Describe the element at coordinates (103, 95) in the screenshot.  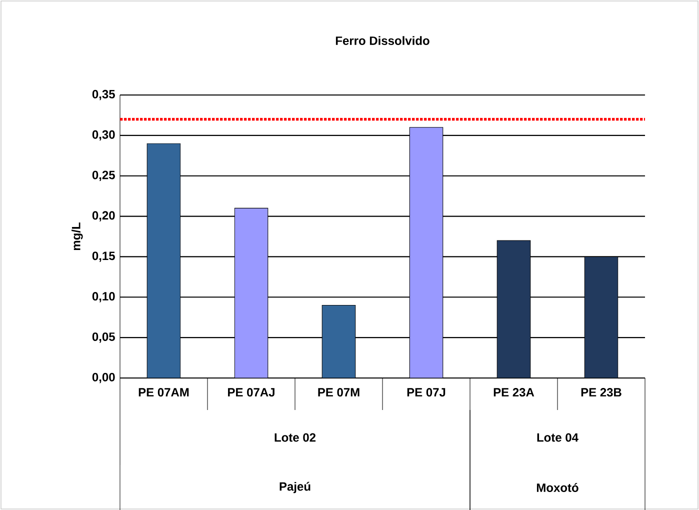
I see `y-tick-label: 0,35` at that location.